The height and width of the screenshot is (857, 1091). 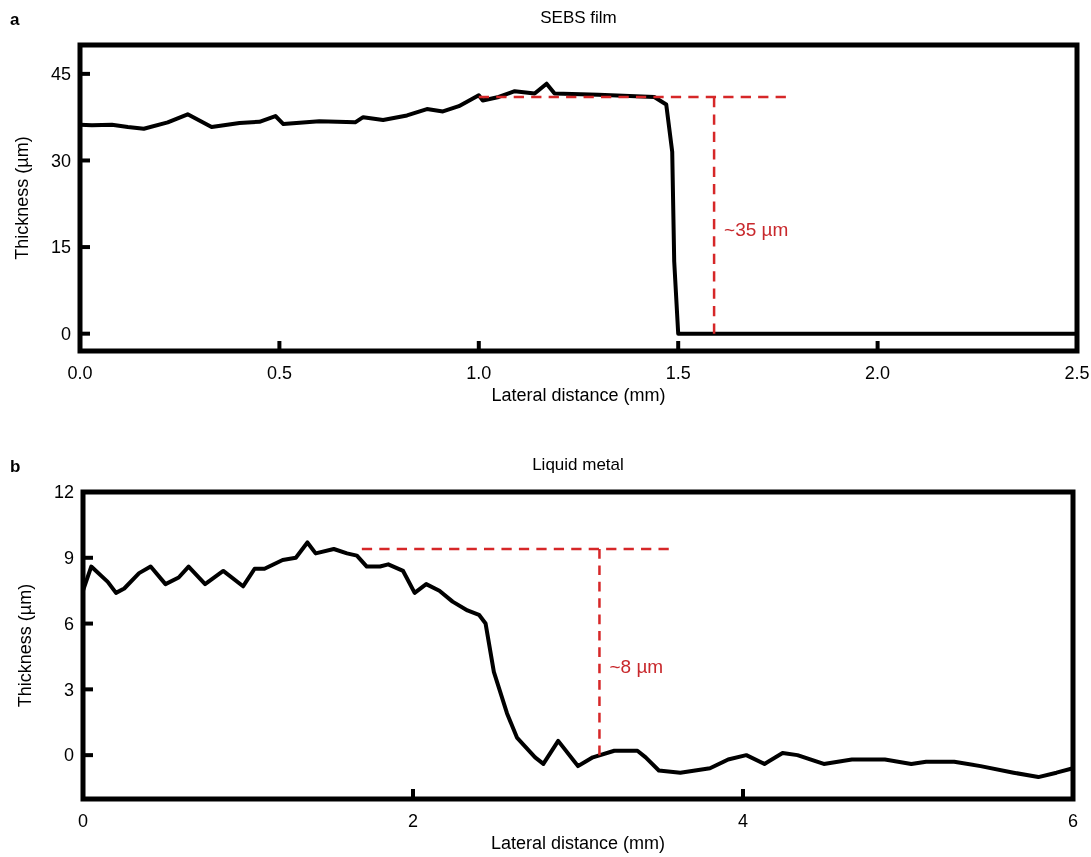 What do you see at coordinates (636, 666) in the screenshot?
I see `annotation: ~8 µm` at bounding box center [636, 666].